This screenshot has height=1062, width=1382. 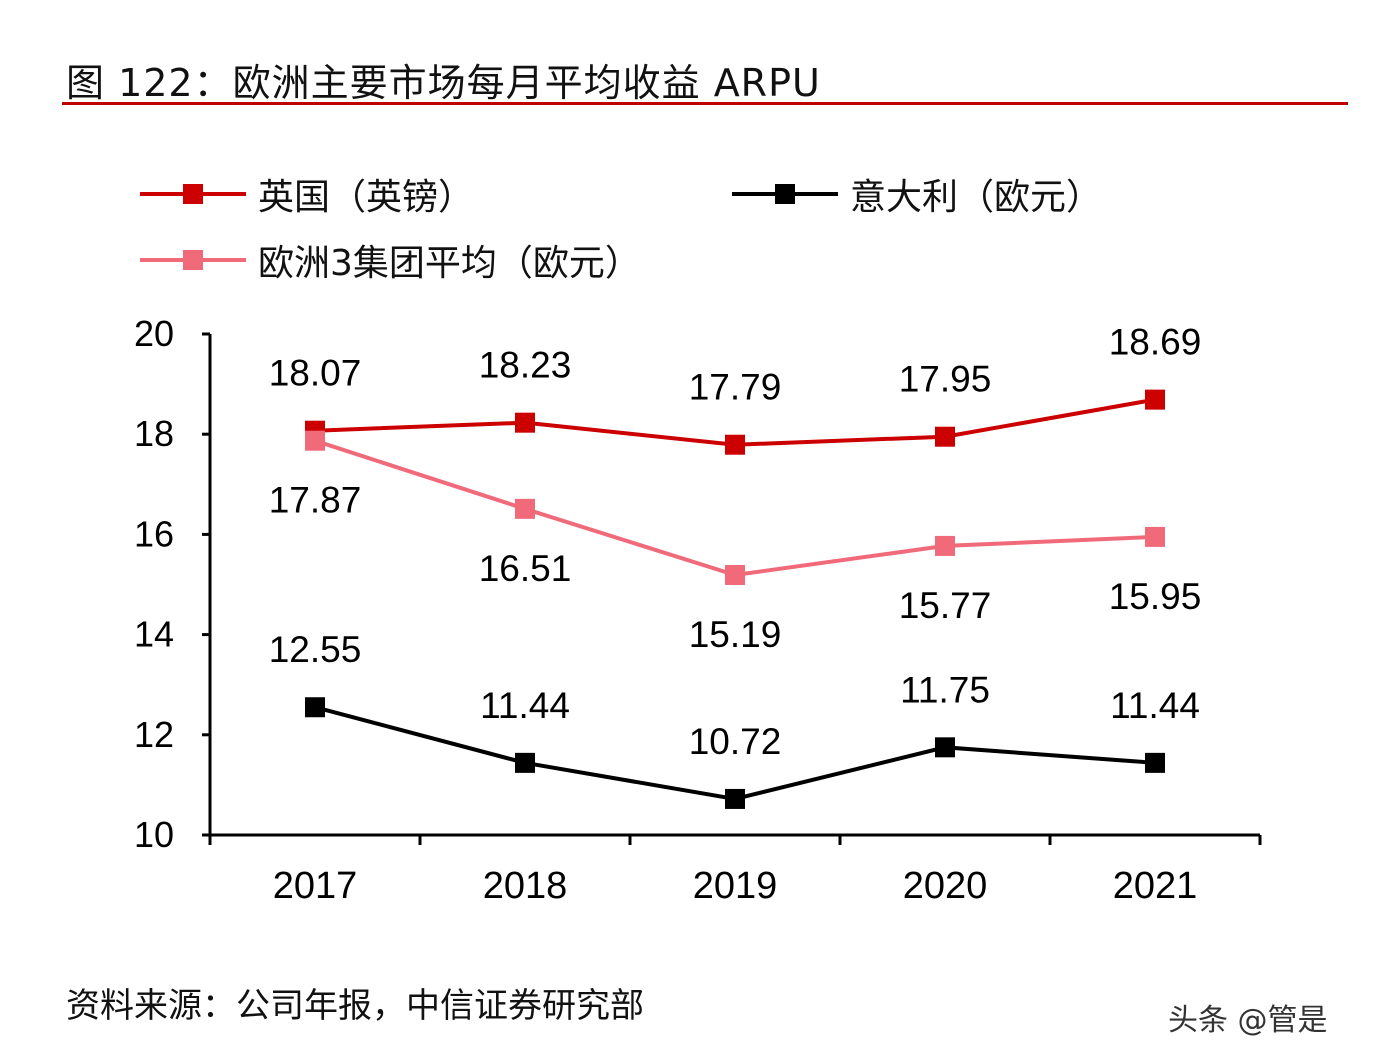 I want to click on data-label: 10.72, so click(x=735, y=741).